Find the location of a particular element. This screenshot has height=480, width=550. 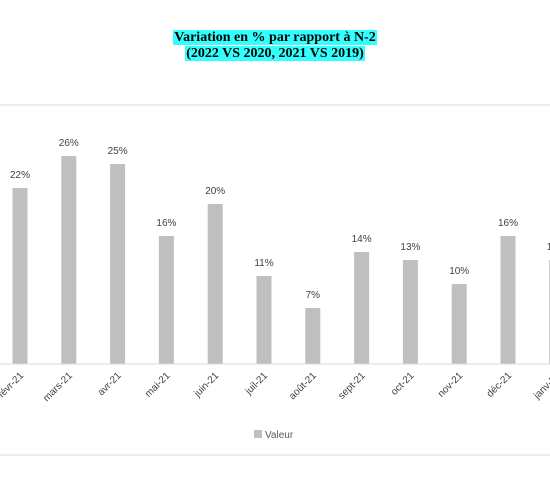

data-label-juin-21: 20% is located at coordinates (215, 191).